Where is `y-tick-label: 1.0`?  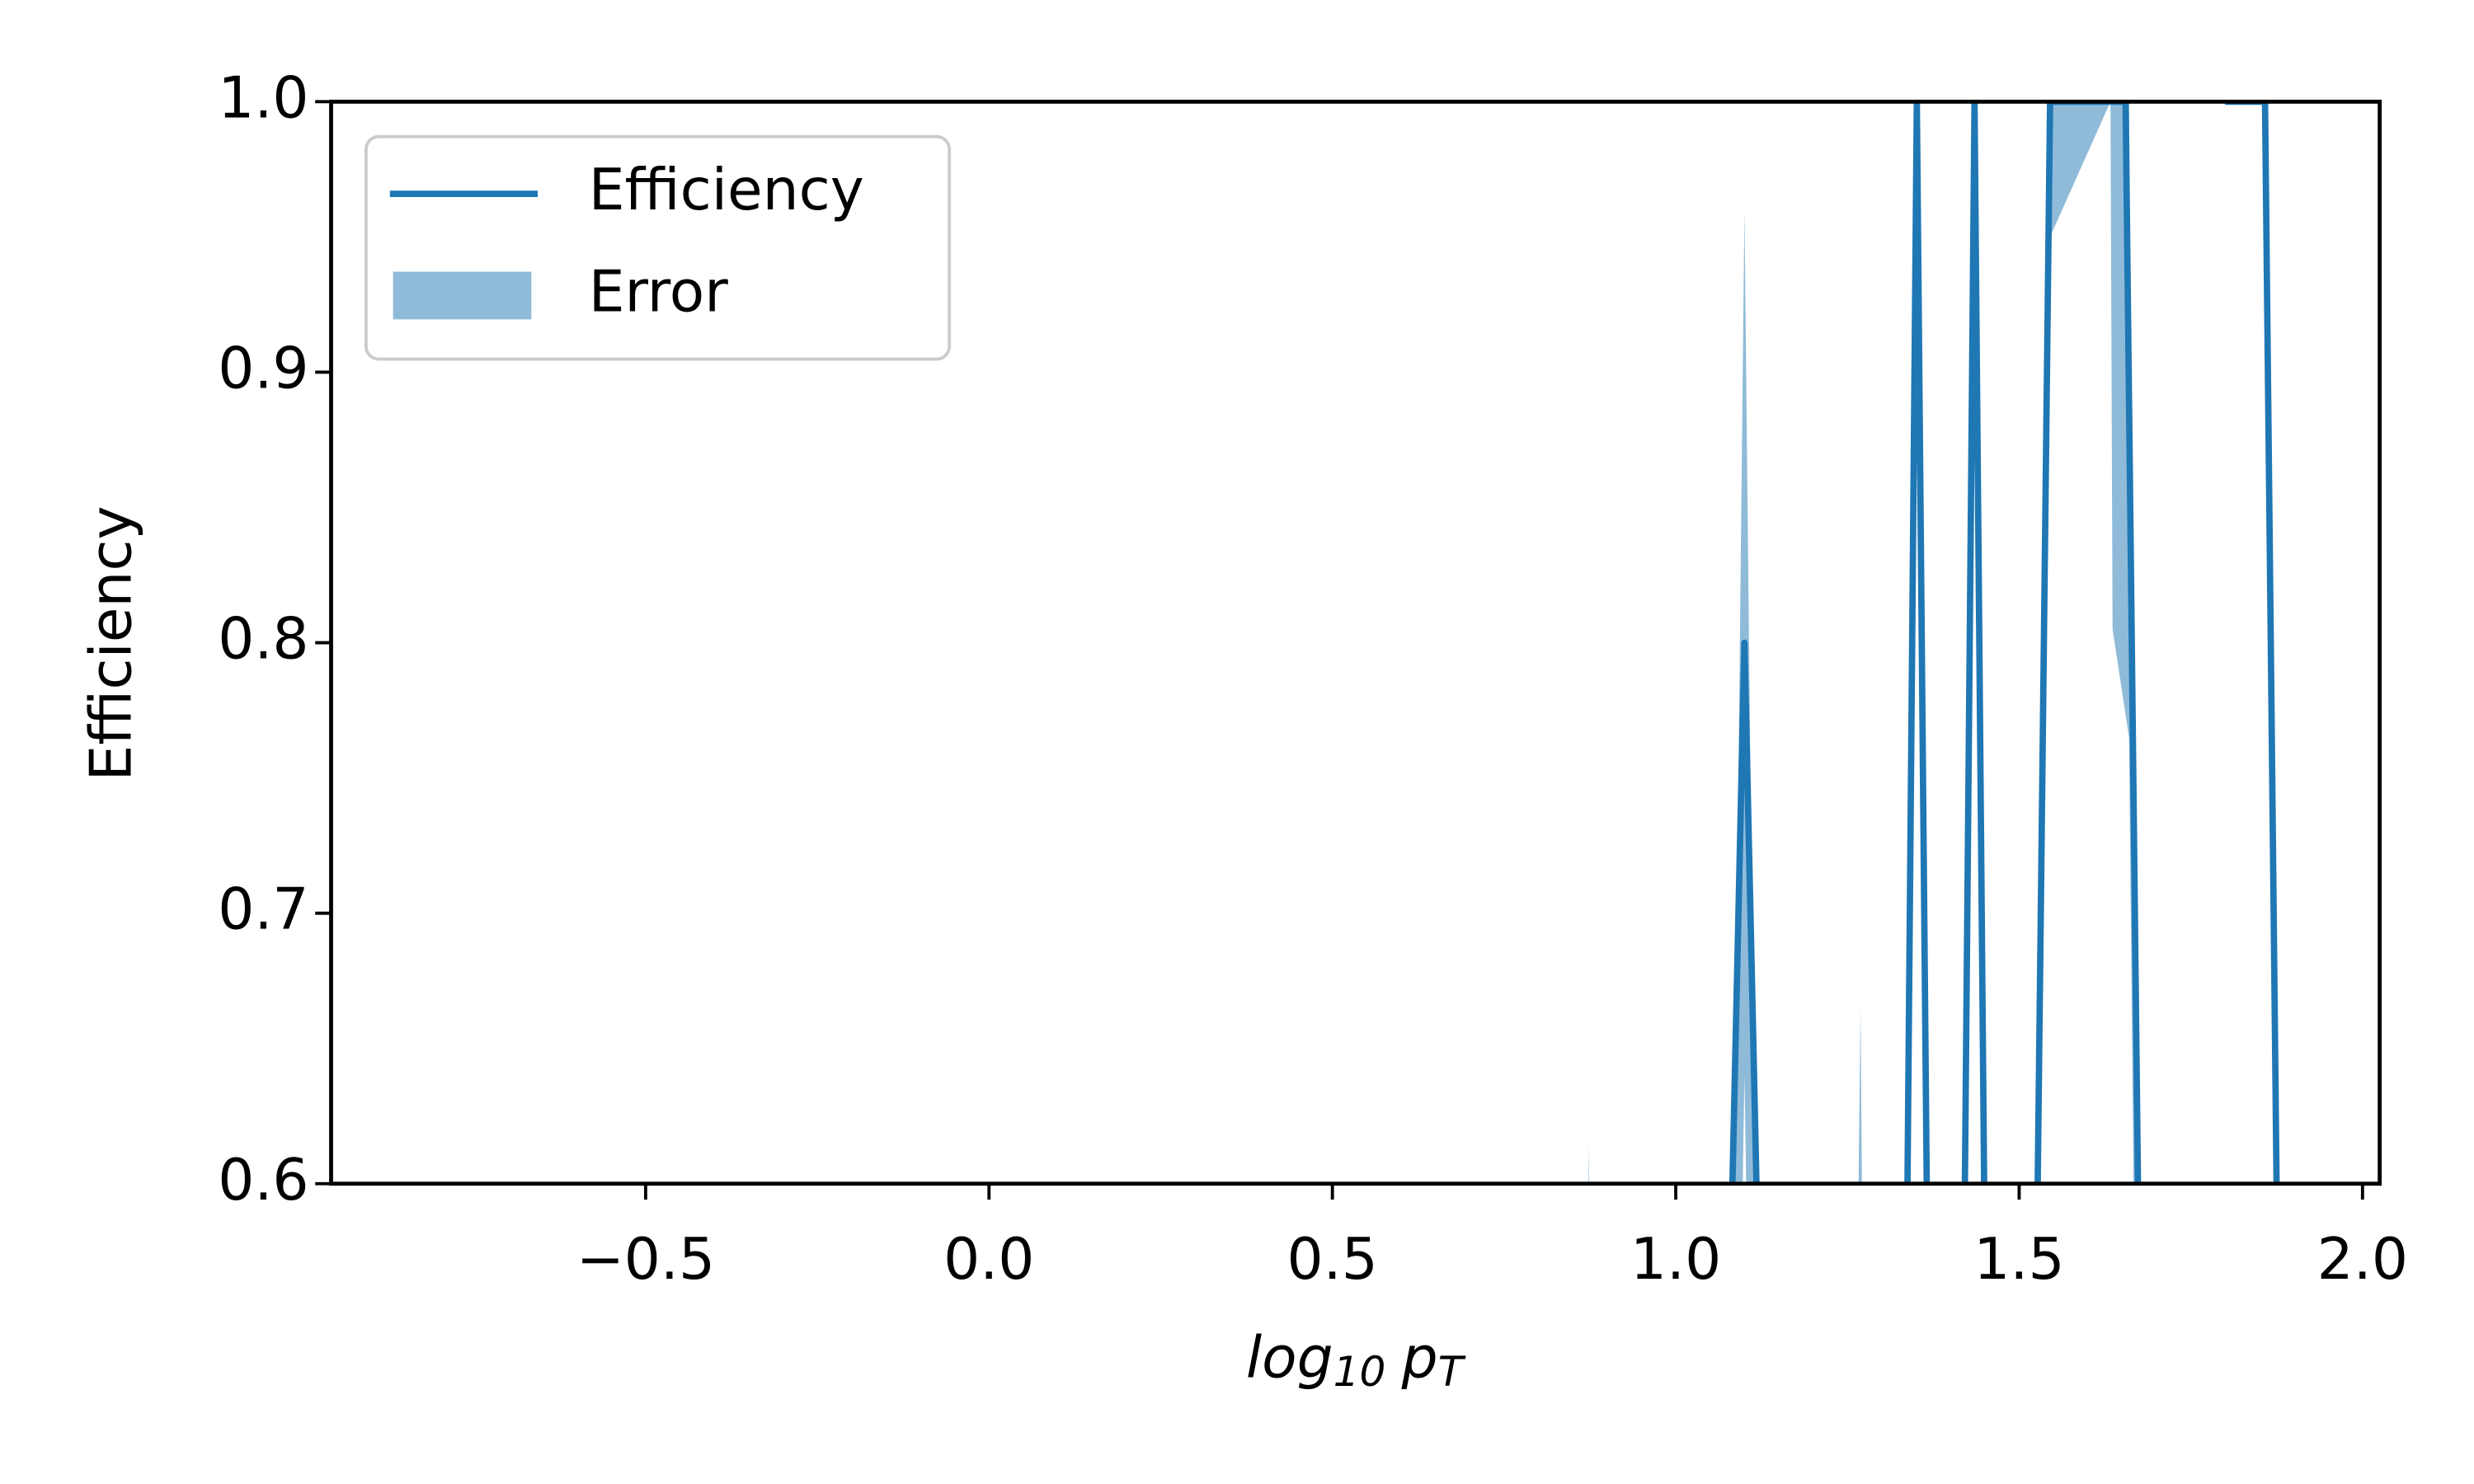
y-tick-label: 1.0 is located at coordinates (263, 98).